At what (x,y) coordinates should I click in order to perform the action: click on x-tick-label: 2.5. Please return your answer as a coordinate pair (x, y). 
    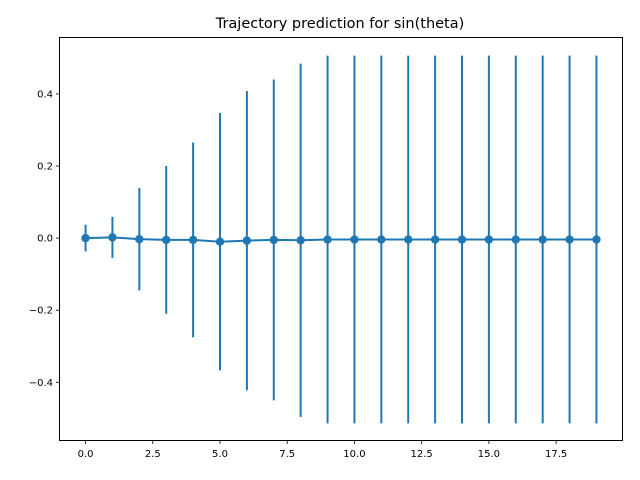
    Looking at the image, I should click on (153, 454).